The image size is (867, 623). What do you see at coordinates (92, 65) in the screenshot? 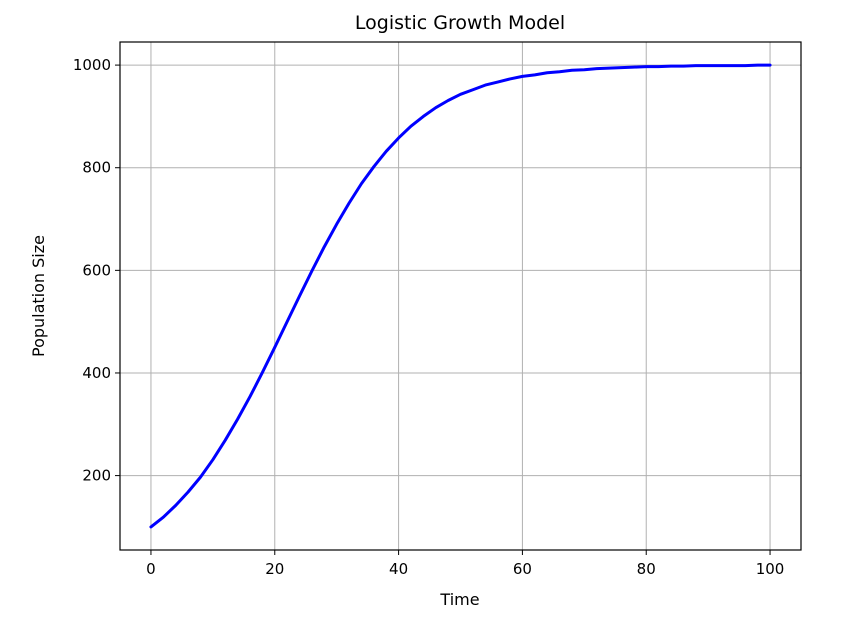
I see `y-tick-label: 1000` at bounding box center [92, 65].